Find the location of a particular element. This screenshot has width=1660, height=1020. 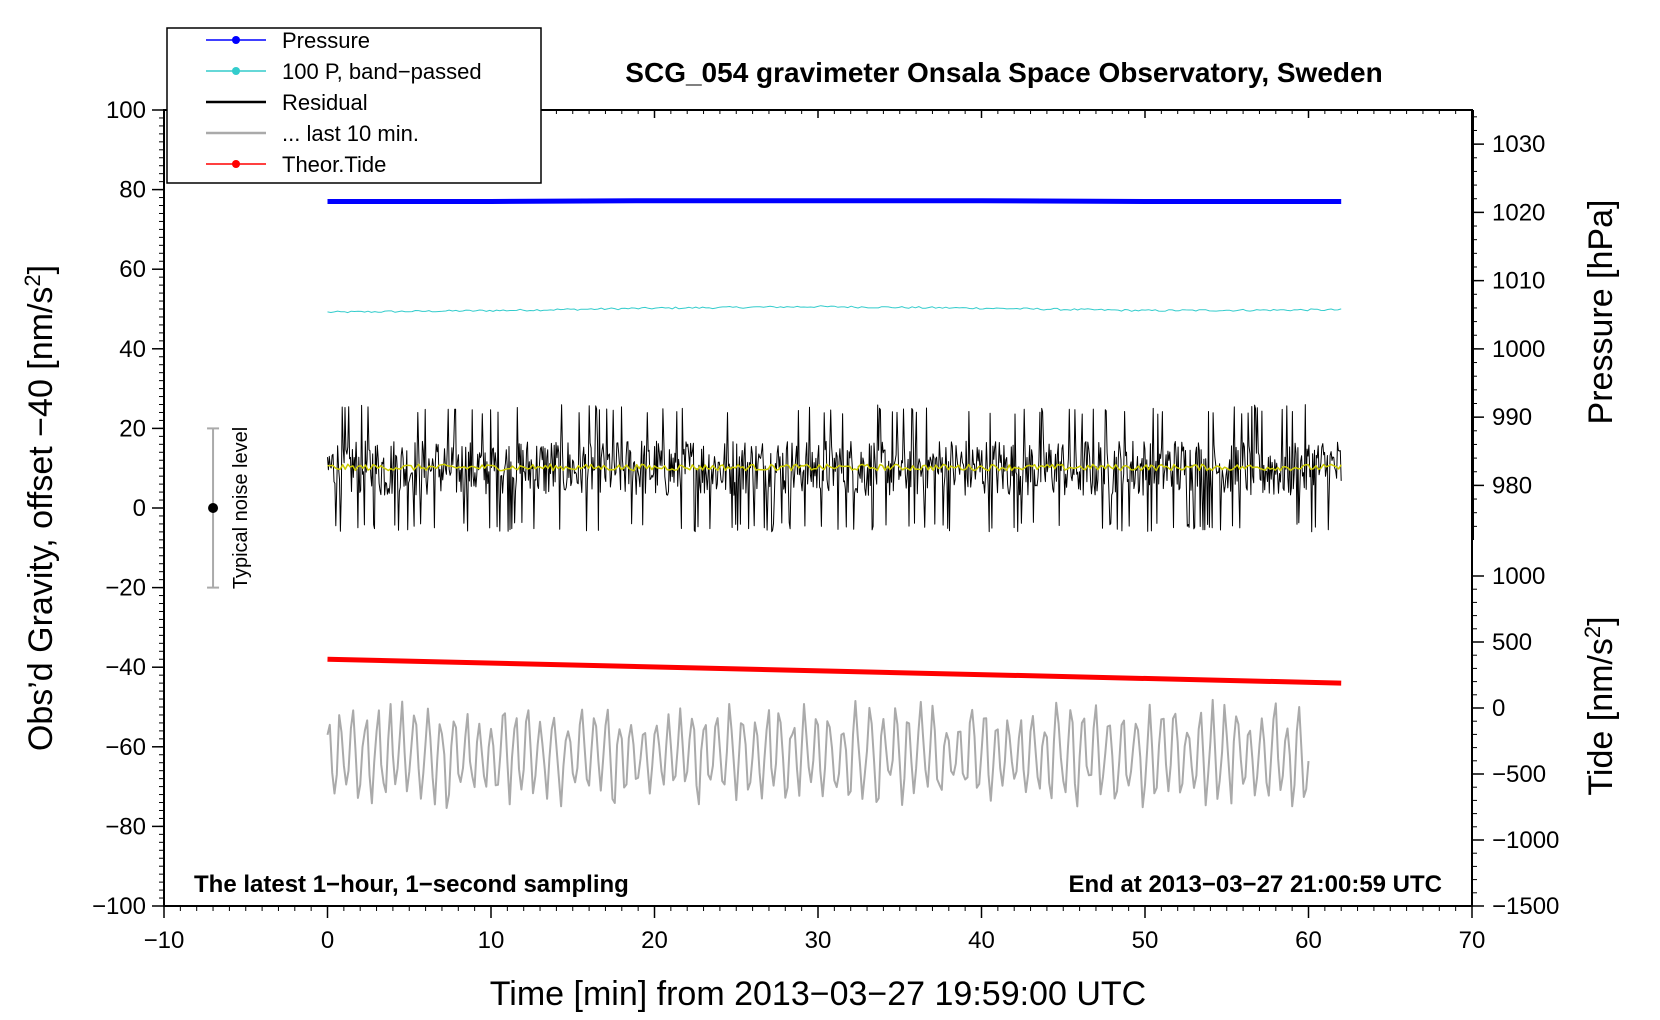

x-axis-title: Time [min] from 2013−03−27 19:59:00 UTC is located at coordinates (818, 994).